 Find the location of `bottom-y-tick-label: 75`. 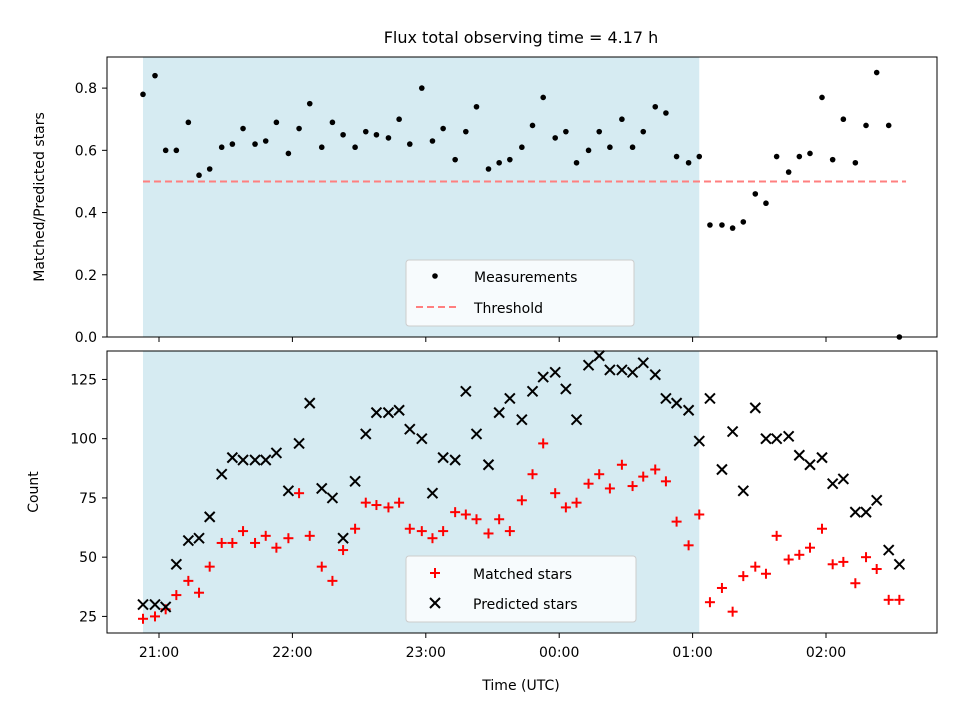

bottom-y-tick-label: 75 is located at coordinates (88, 499).